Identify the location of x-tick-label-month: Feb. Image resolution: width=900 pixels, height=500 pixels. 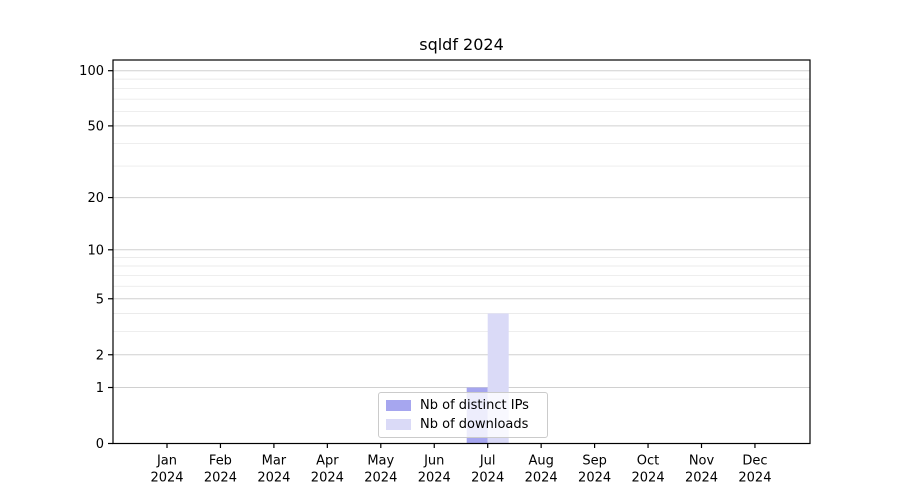
(220, 461).